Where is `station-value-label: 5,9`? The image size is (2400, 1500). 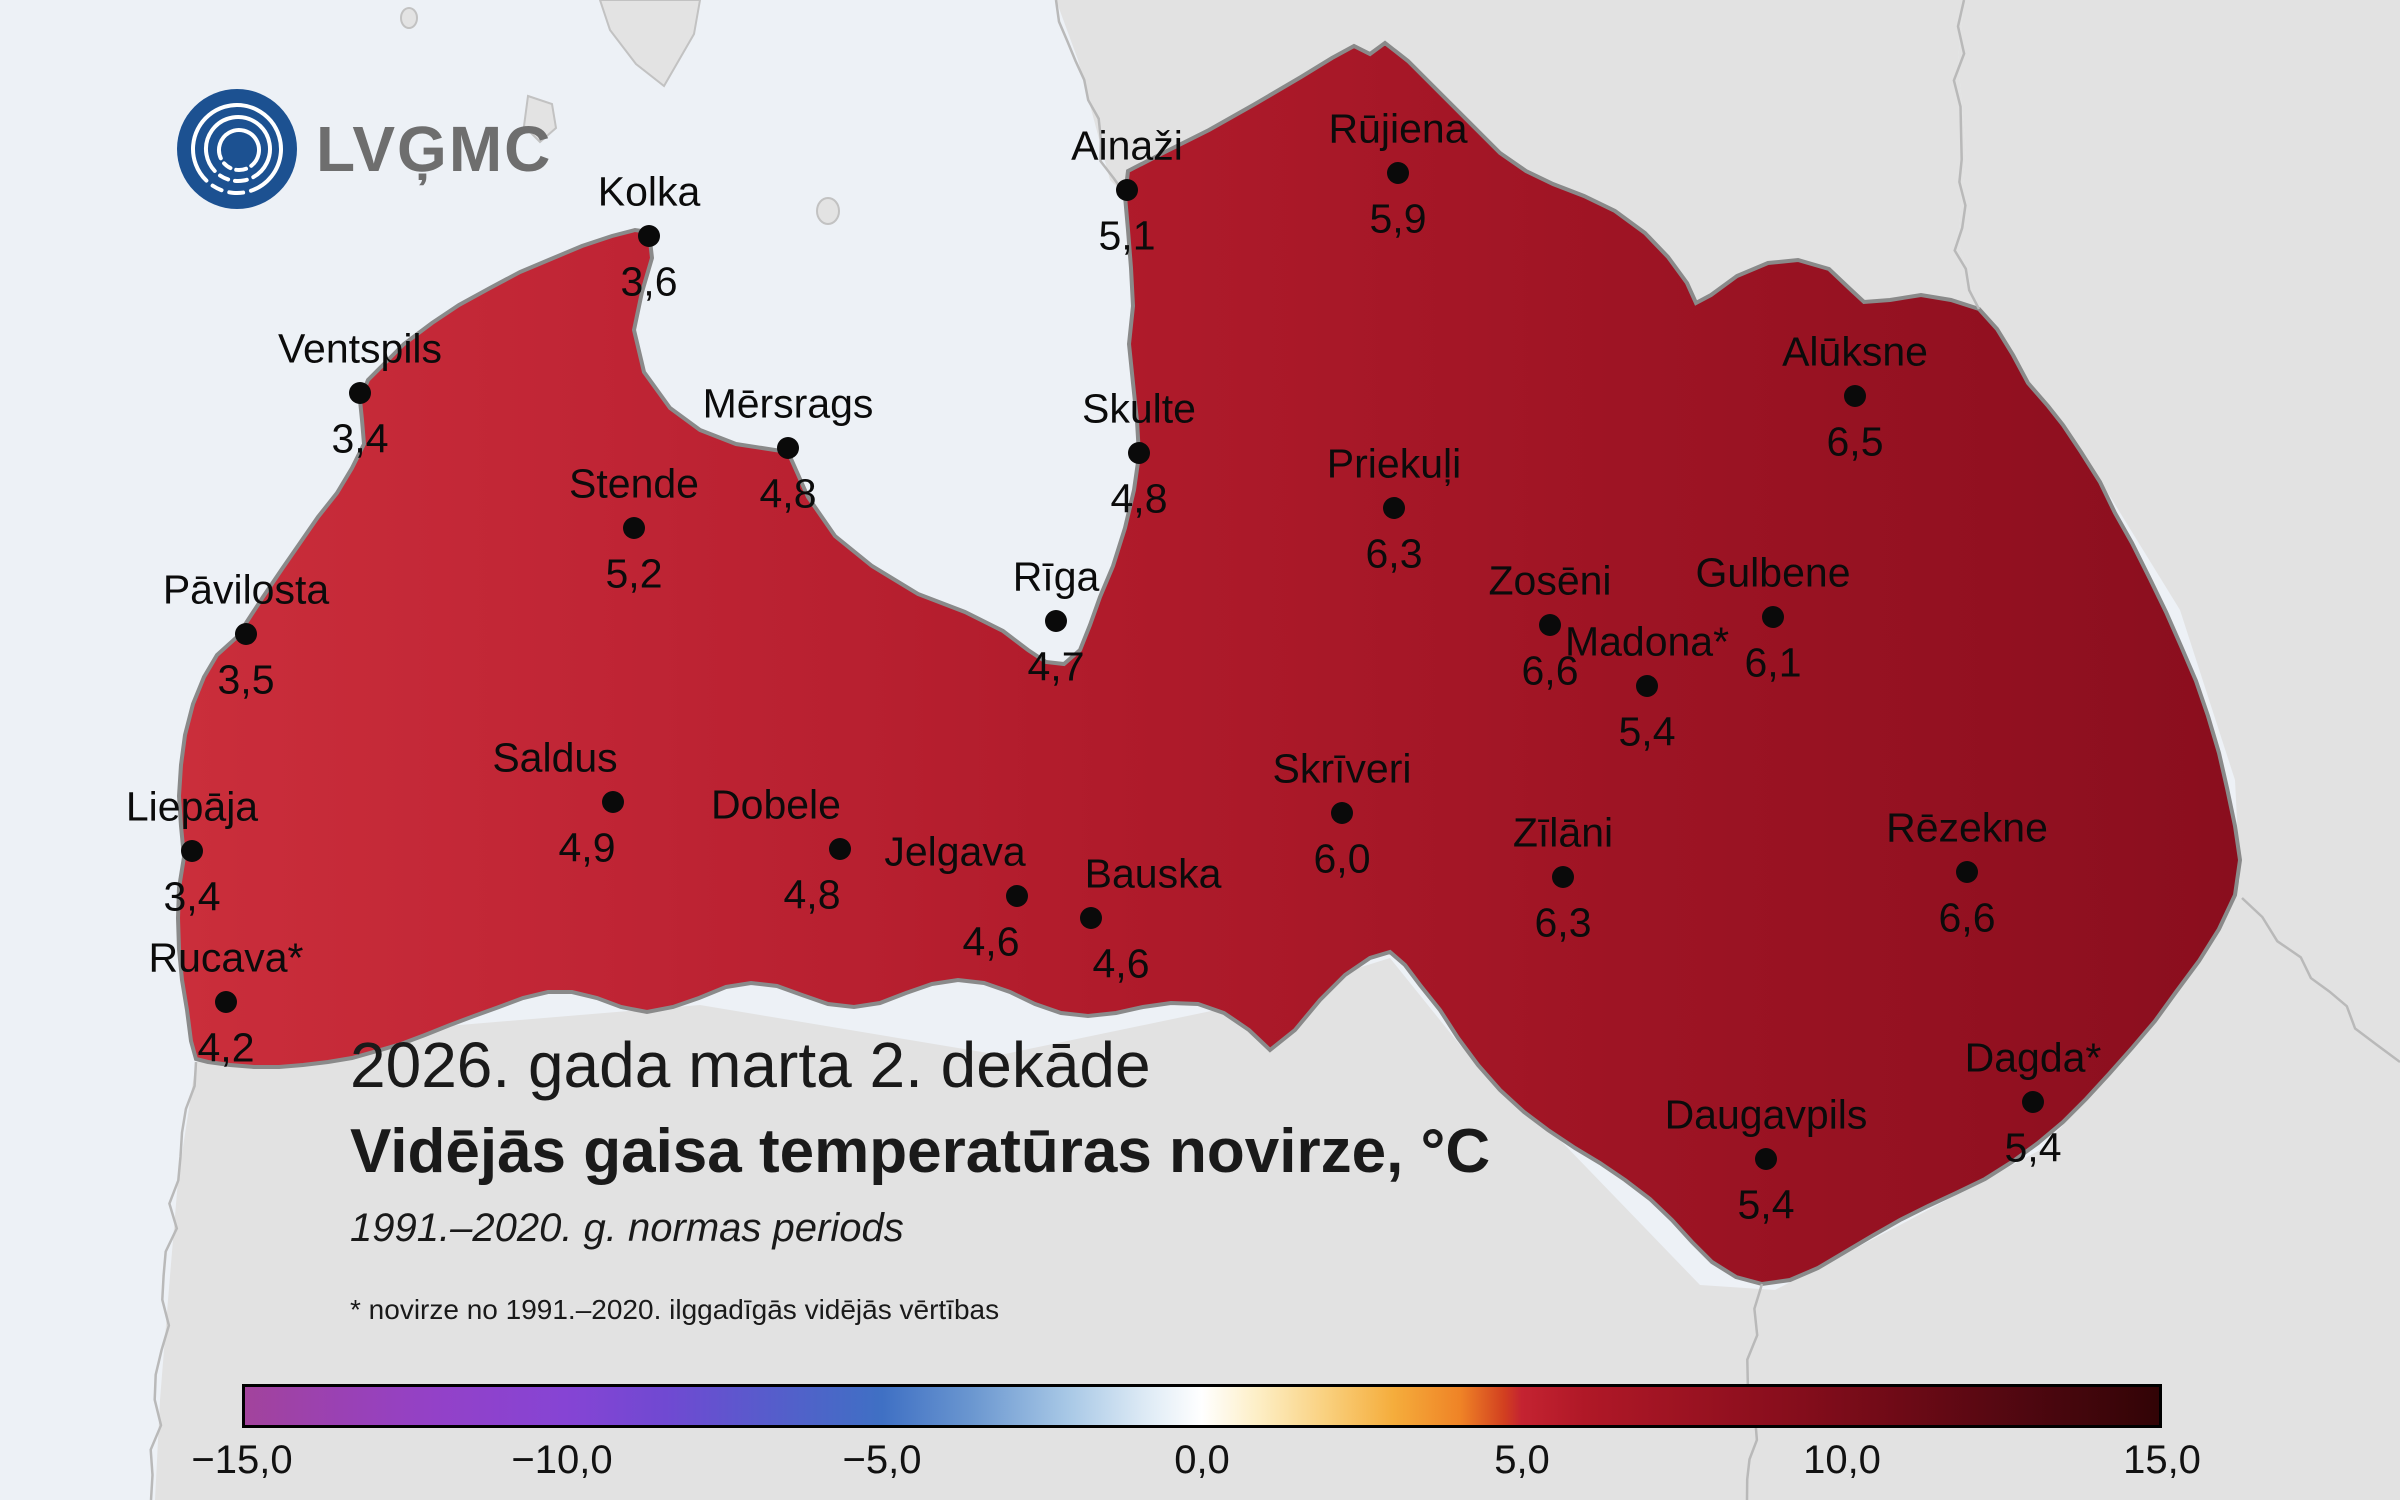
station-value-label: 5,9 is located at coordinates (1398, 218).